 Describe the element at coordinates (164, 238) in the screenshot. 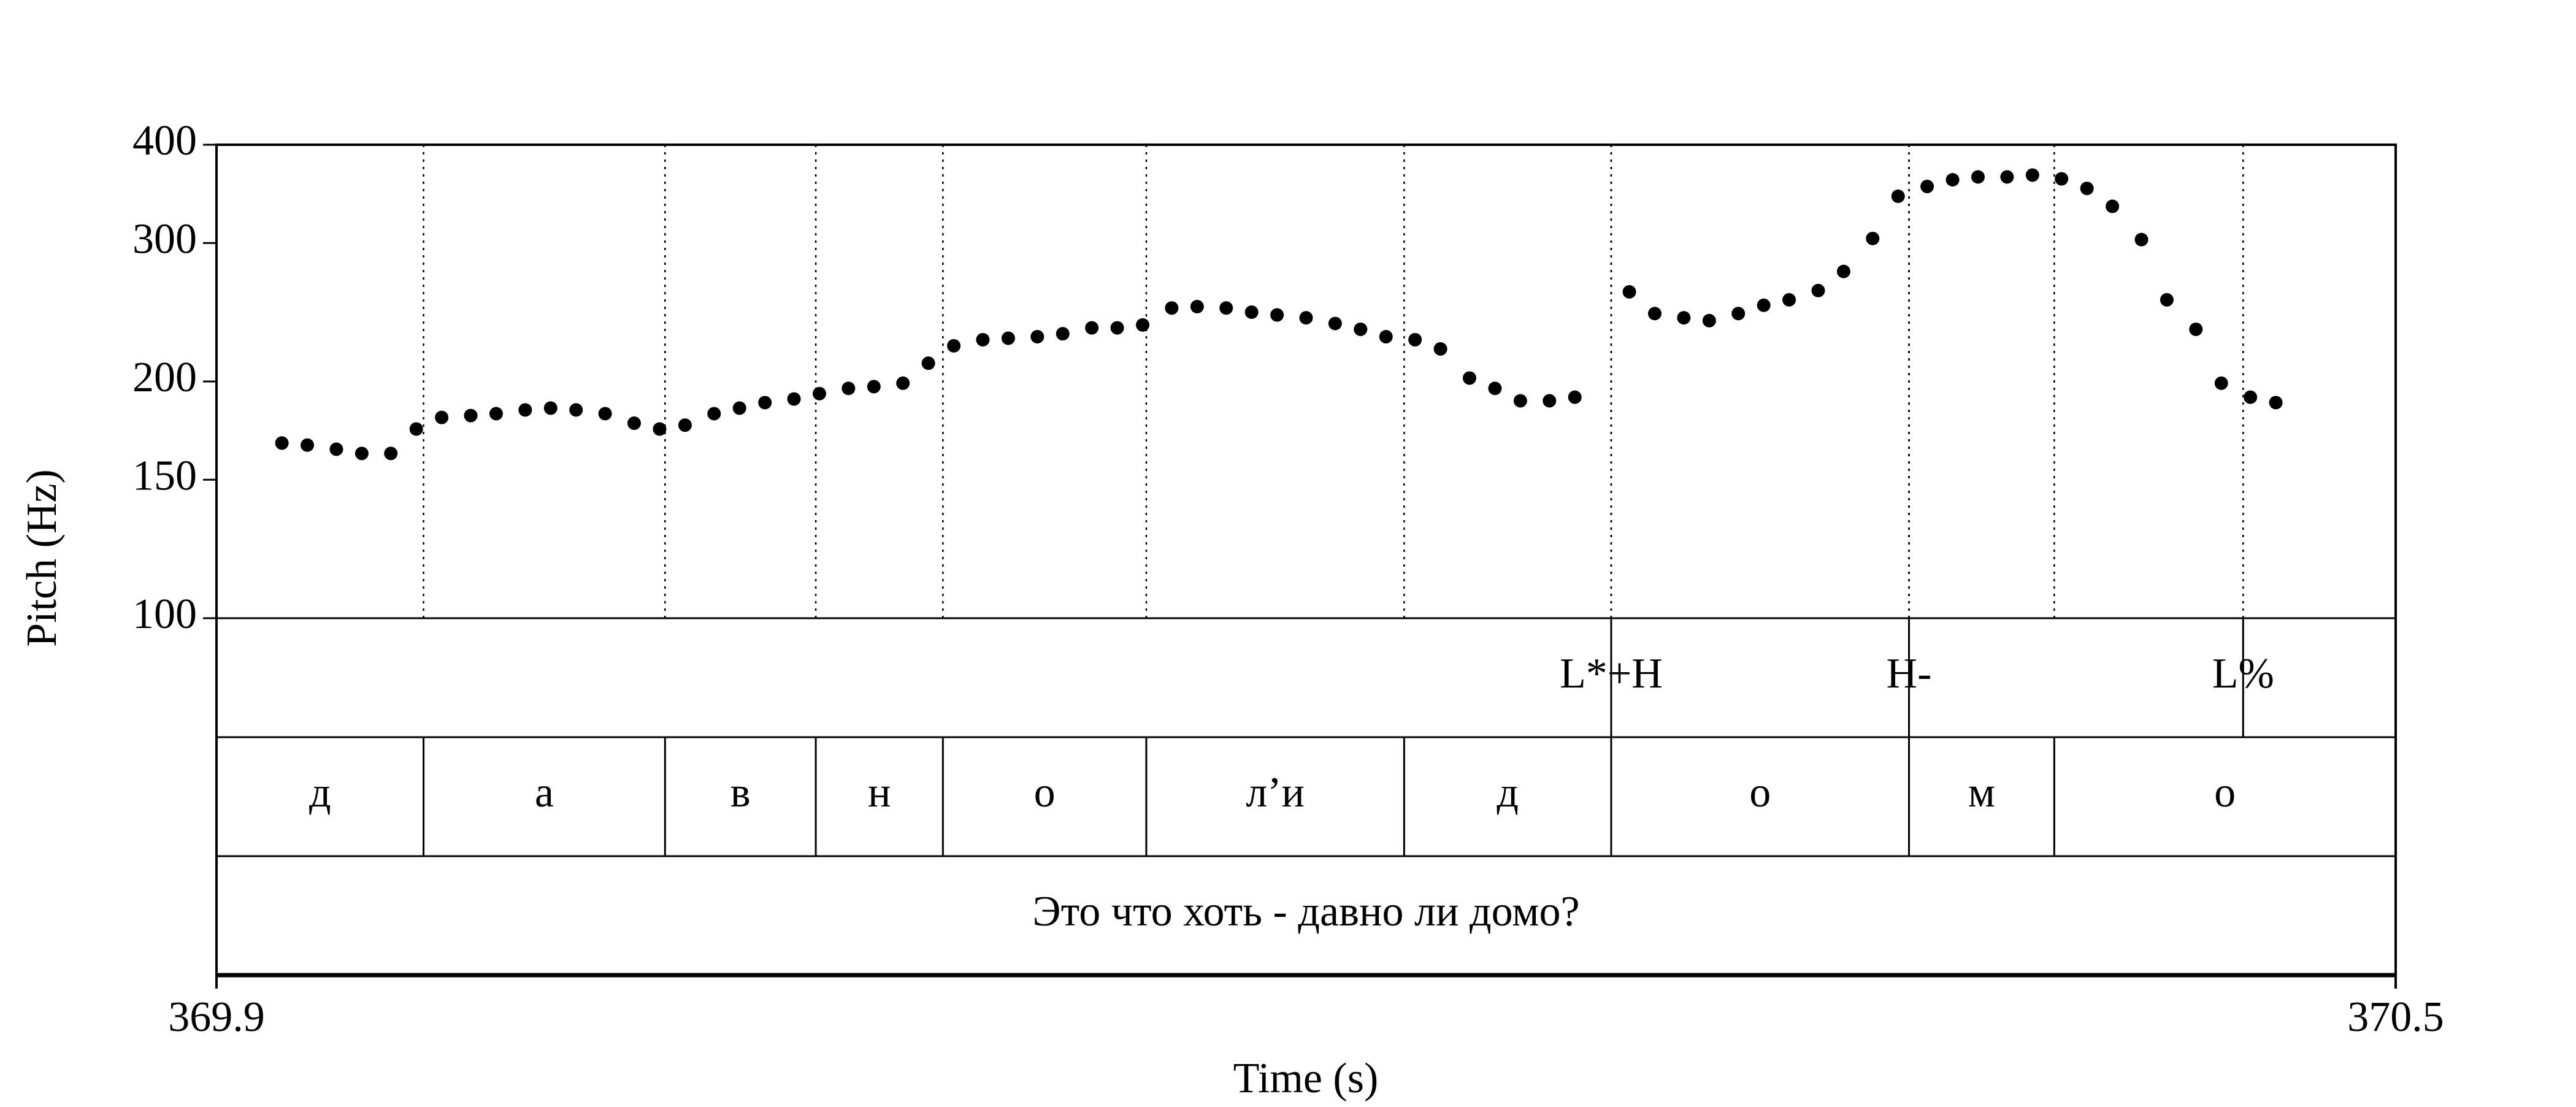

I see `y-tick-label: 300` at that location.